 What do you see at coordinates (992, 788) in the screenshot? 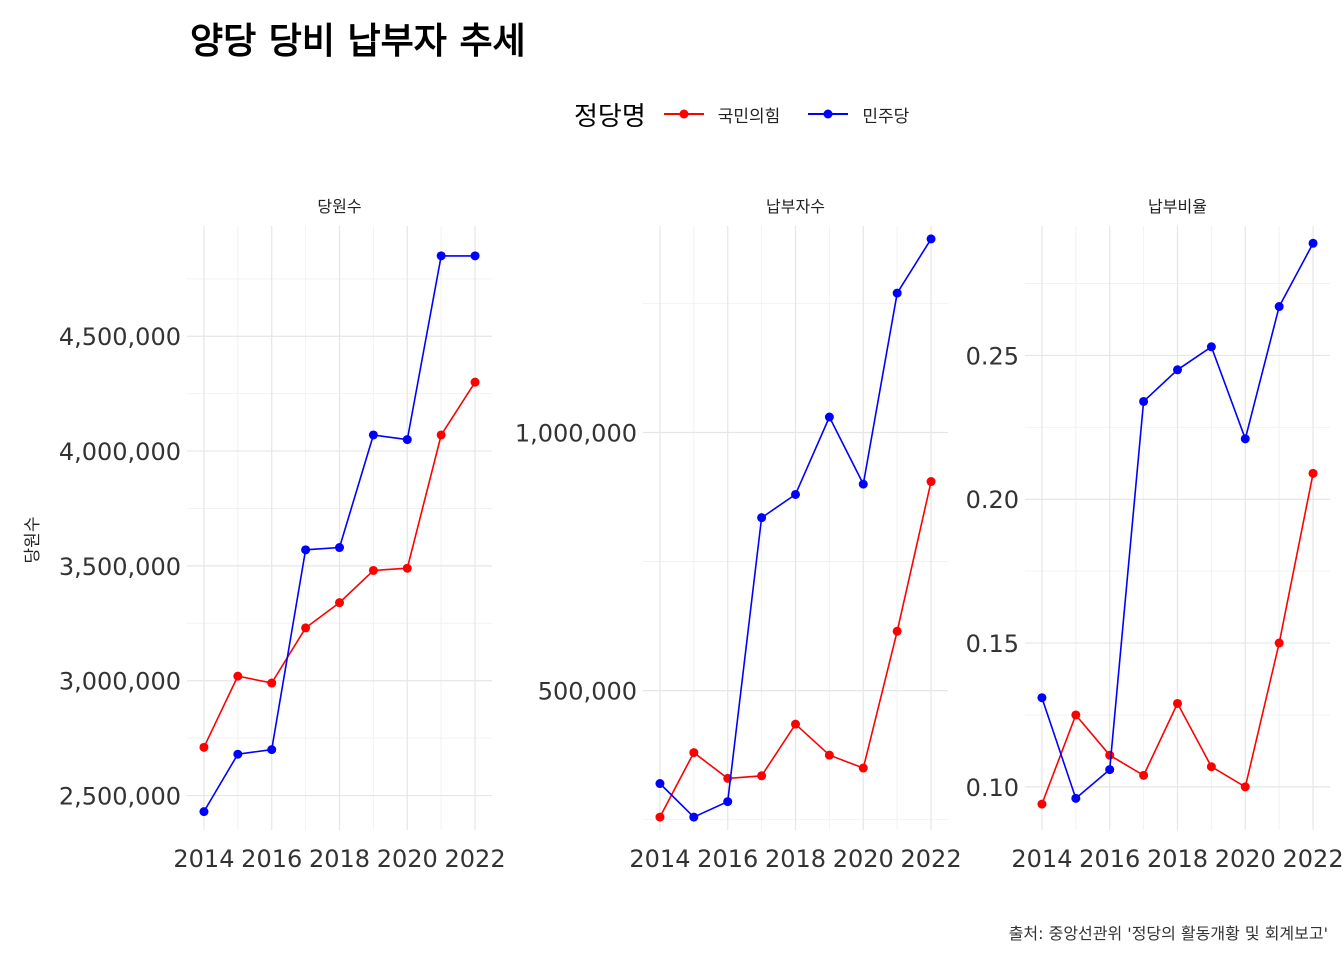
I see `y-tick-label: 0.10` at bounding box center [992, 788].